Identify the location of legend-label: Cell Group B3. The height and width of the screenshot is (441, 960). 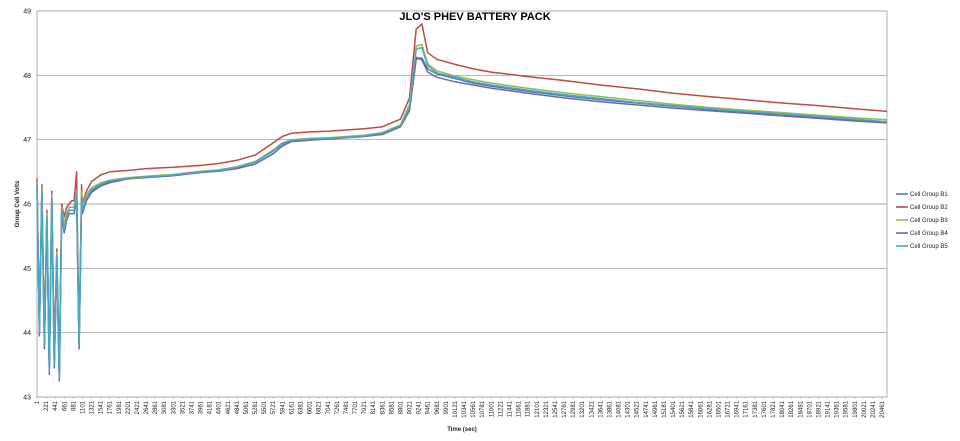
(929, 221).